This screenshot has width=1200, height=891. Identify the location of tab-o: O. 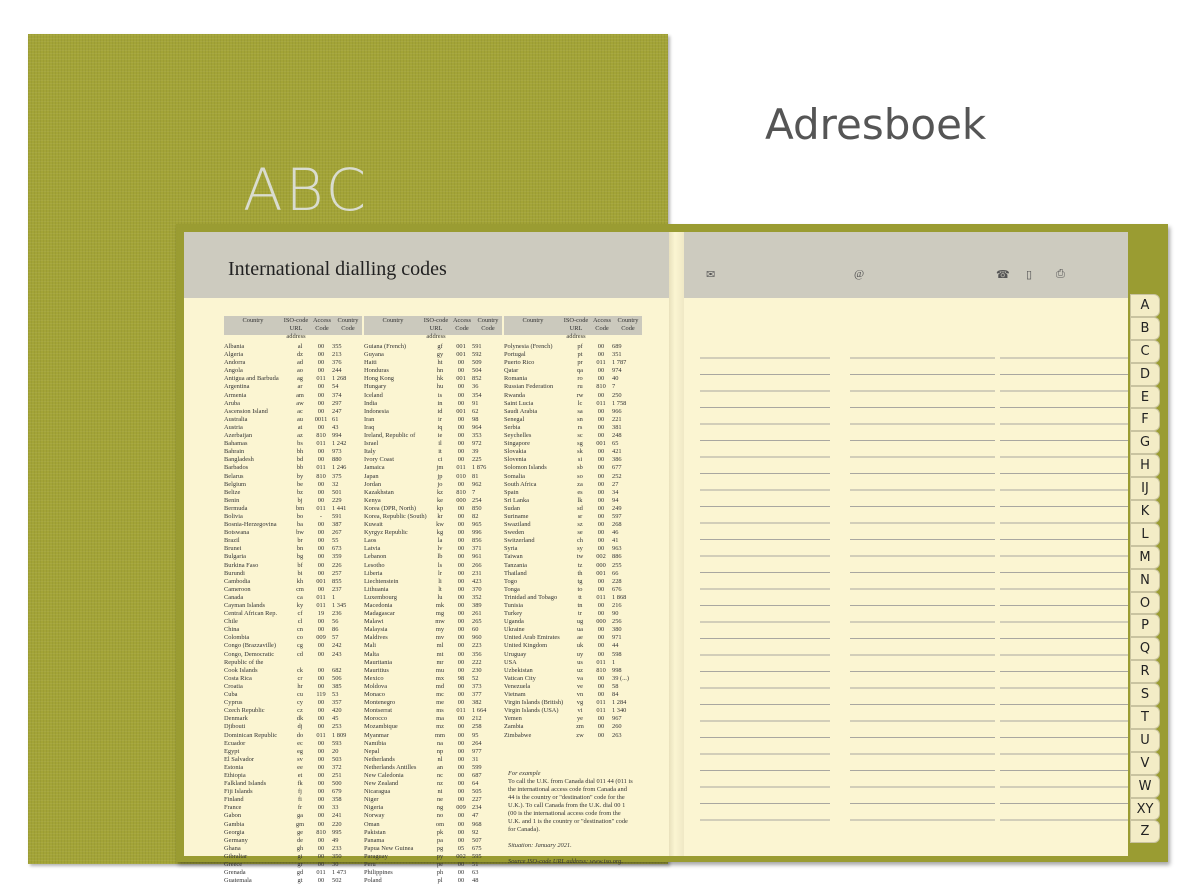
(1145, 603).